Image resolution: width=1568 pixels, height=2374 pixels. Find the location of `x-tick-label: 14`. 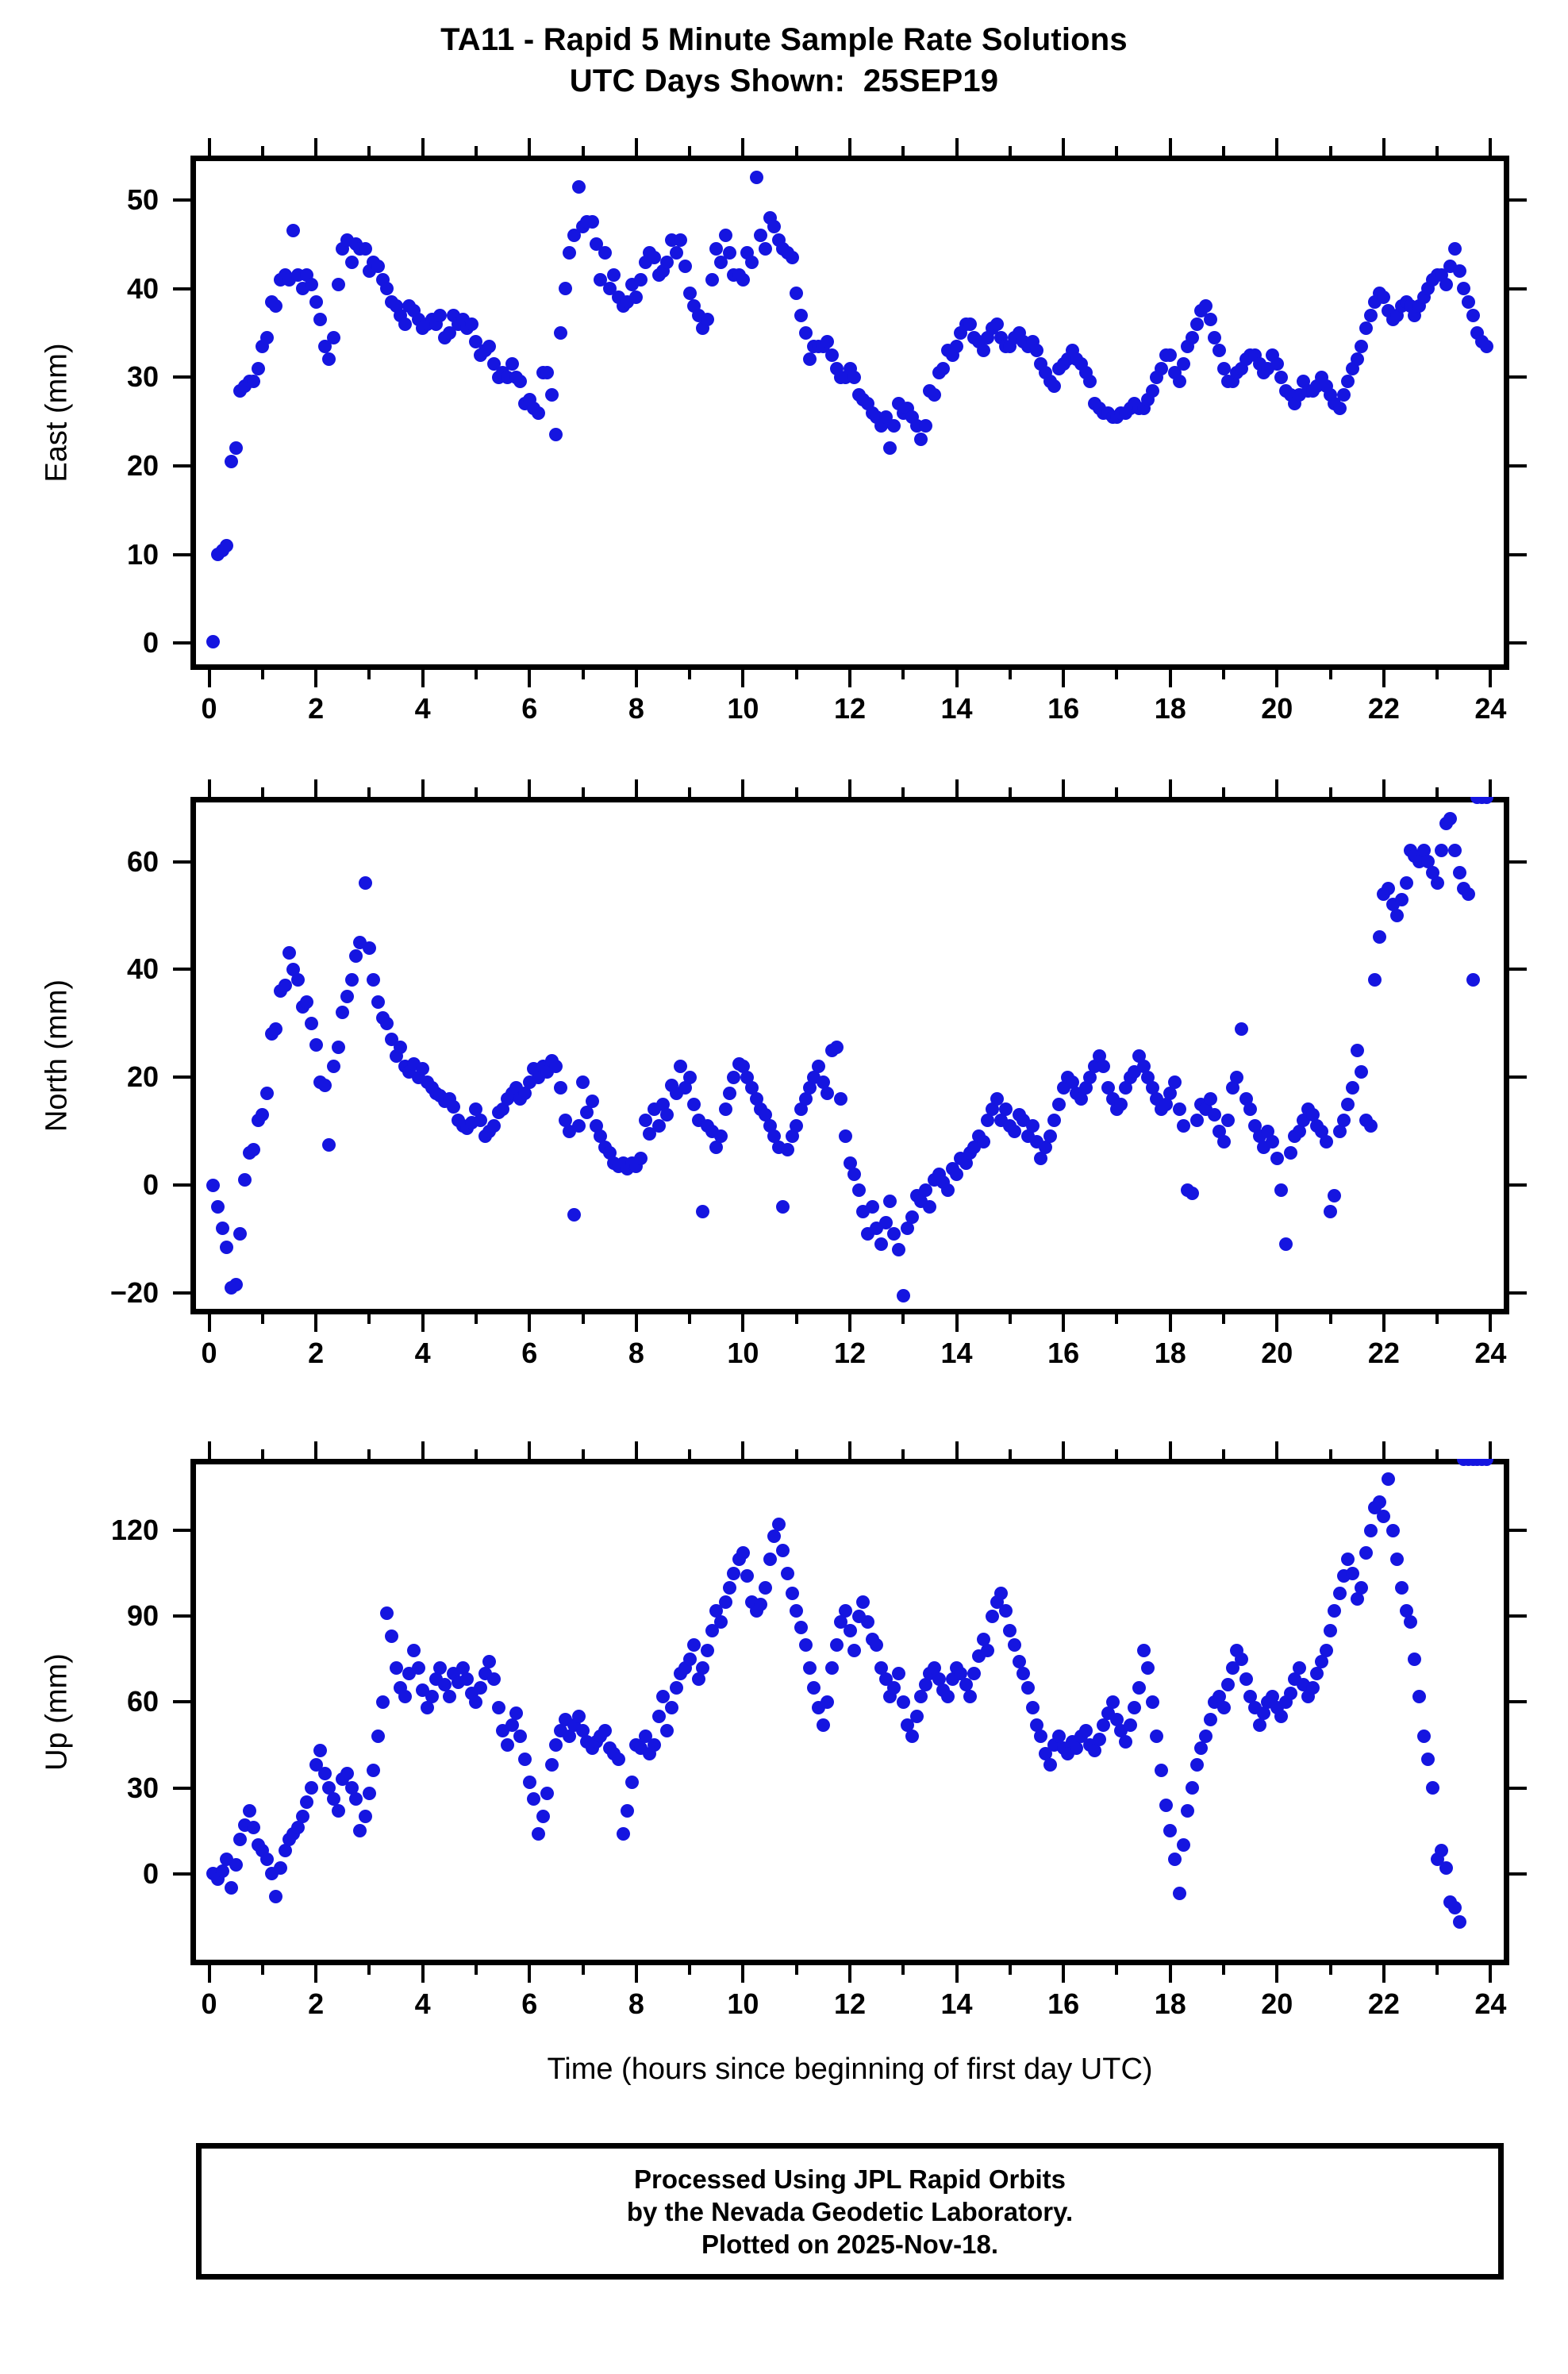

x-tick-label: 14 is located at coordinates (956, 2003).